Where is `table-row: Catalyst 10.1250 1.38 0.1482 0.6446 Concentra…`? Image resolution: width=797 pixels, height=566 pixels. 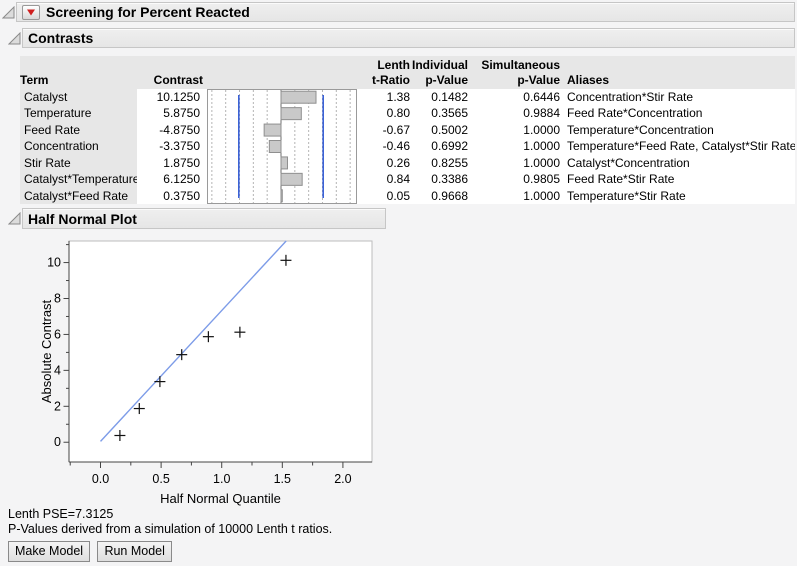 table-row: Catalyst 10.1250 1.38 0.1482 0.6446 Concentra… is located at coordinates (407, 97).